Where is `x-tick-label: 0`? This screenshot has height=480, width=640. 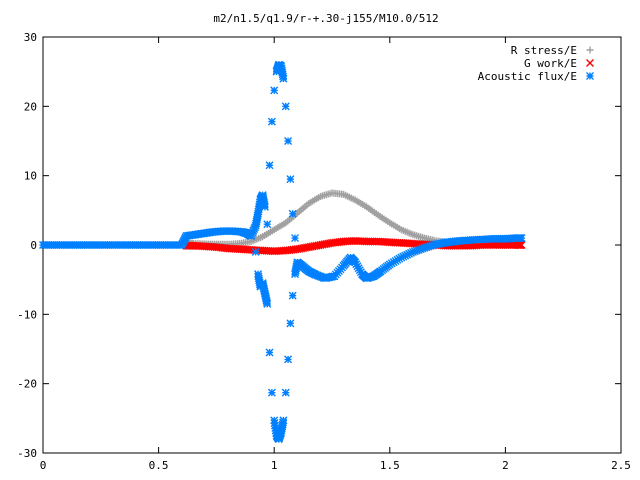
x-tick-label: 0 is located at coordinates (43, 465).